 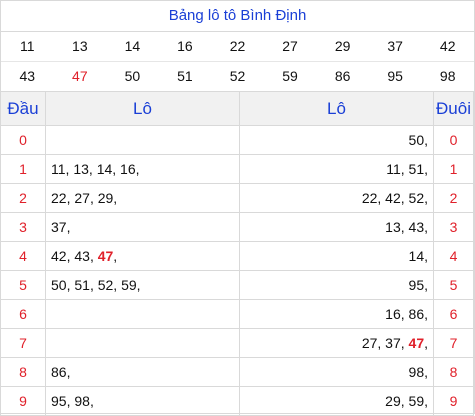 What do you see at coordinates (336, 314) in the screenshot?
I see `lo-right-cell: 16, 86,` at bounding box center [336, 314].